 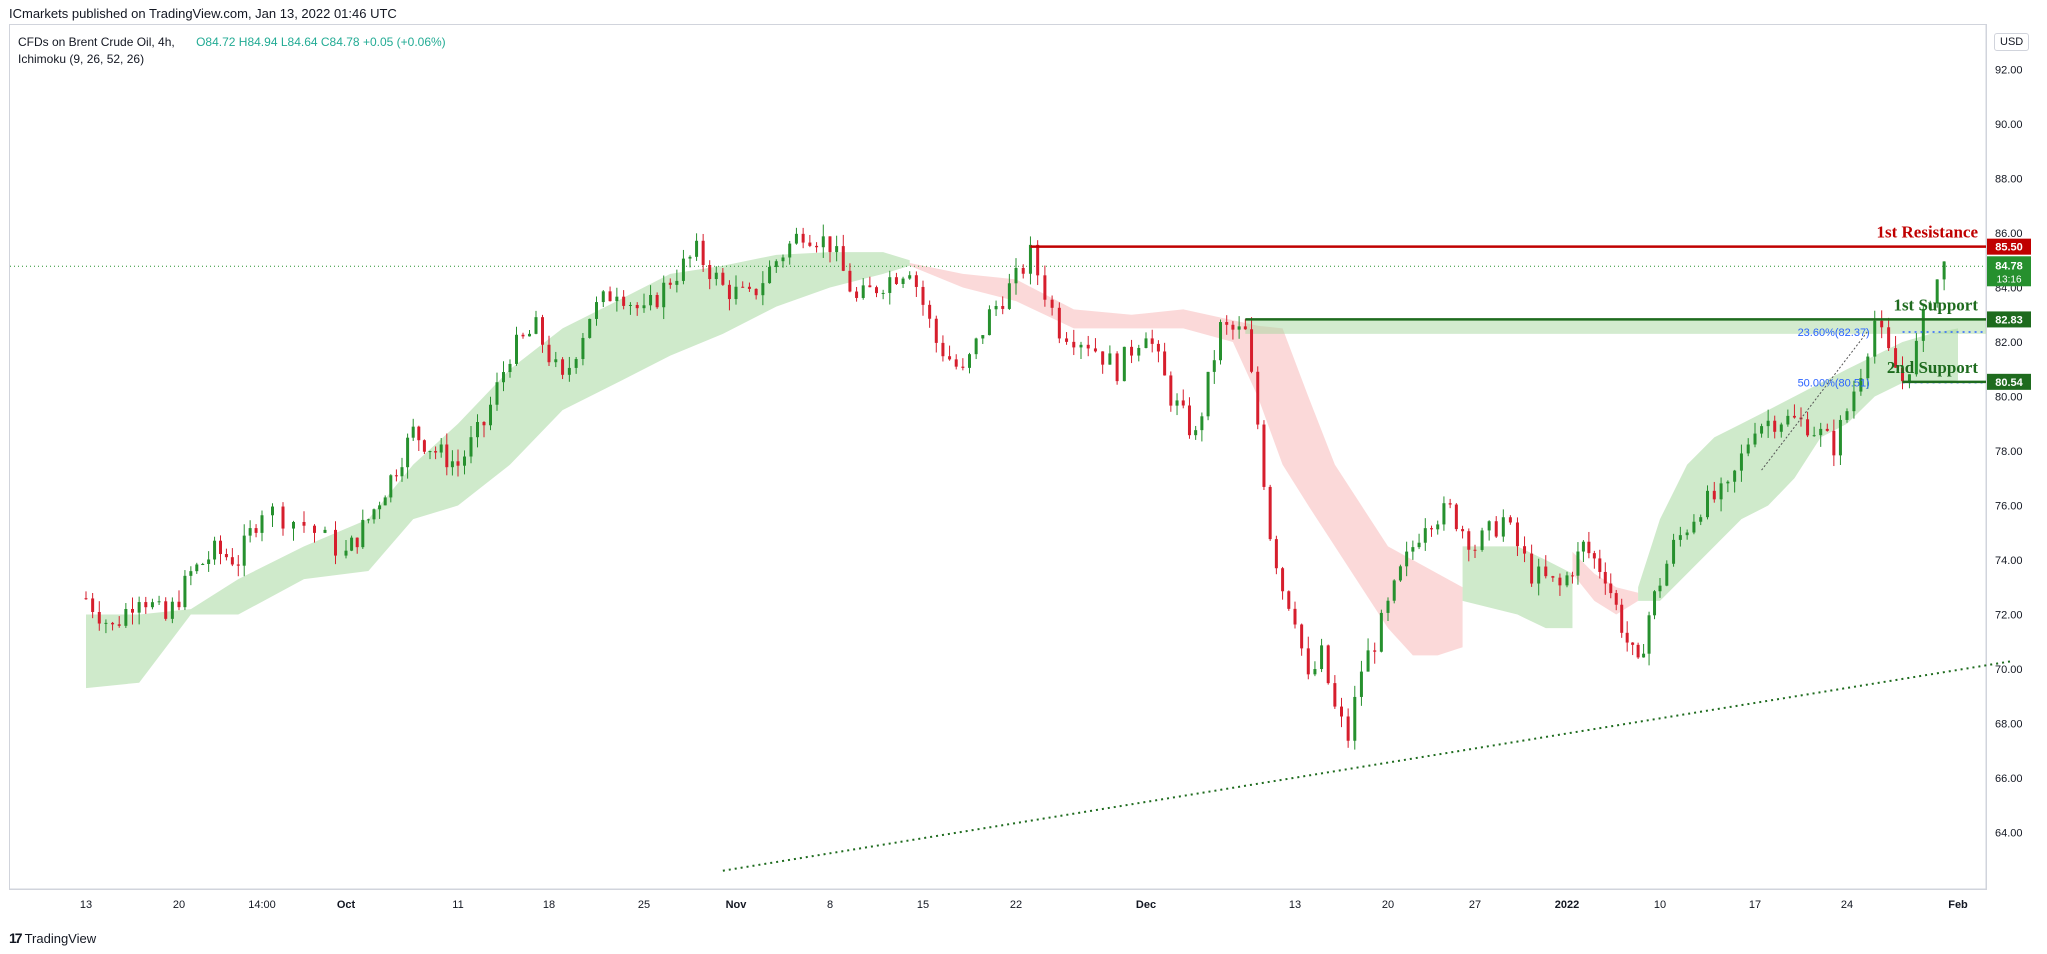 What do you see at coordinates (2009, 779) in the screenshot?
I see `y-tick-label: 66.00` at bounding box center [2009, 779].